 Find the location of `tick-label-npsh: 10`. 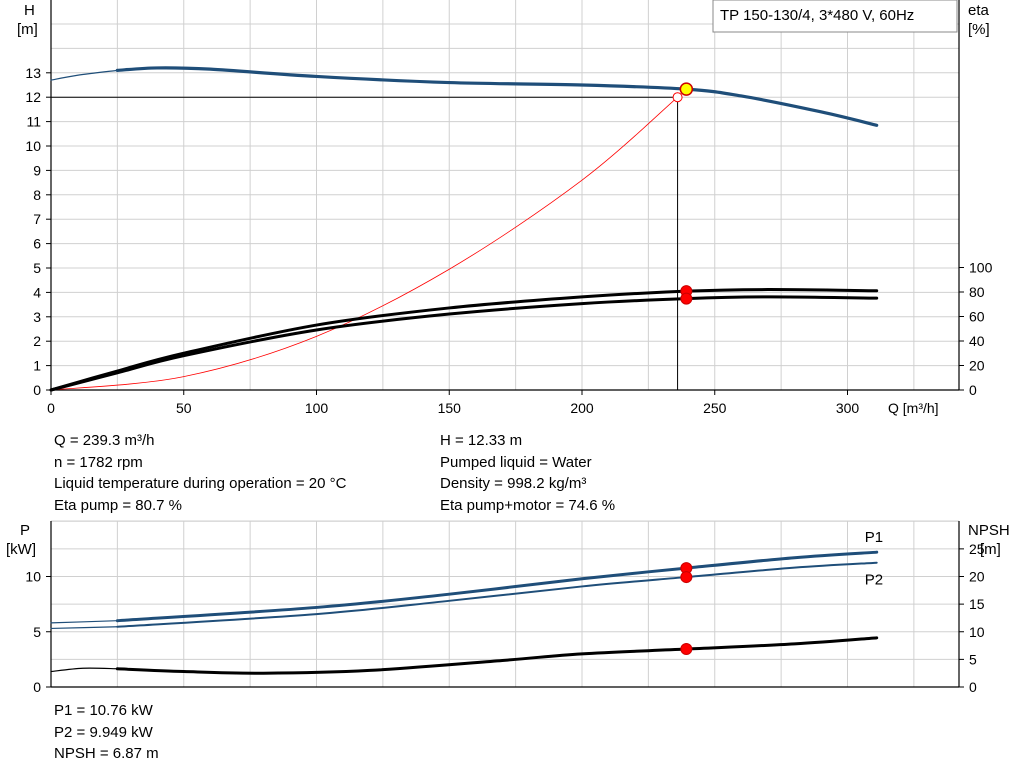

tick-label-npsh: 10 is located at coordinates (977, 632).